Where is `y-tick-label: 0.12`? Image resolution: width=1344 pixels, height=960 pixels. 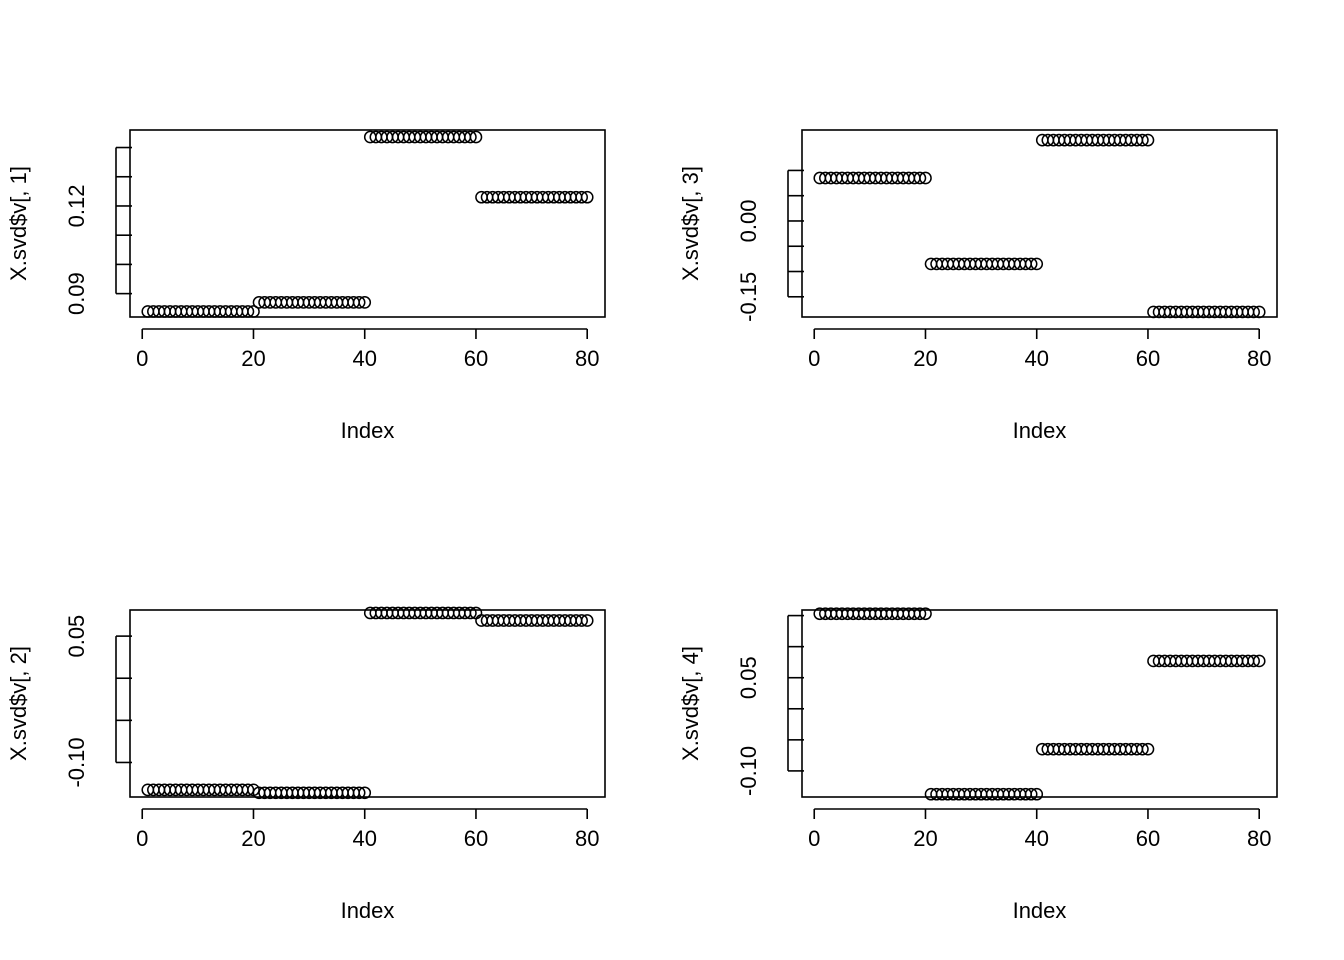
y-tick-label: 0.12 is located at coordinates (76, 206).